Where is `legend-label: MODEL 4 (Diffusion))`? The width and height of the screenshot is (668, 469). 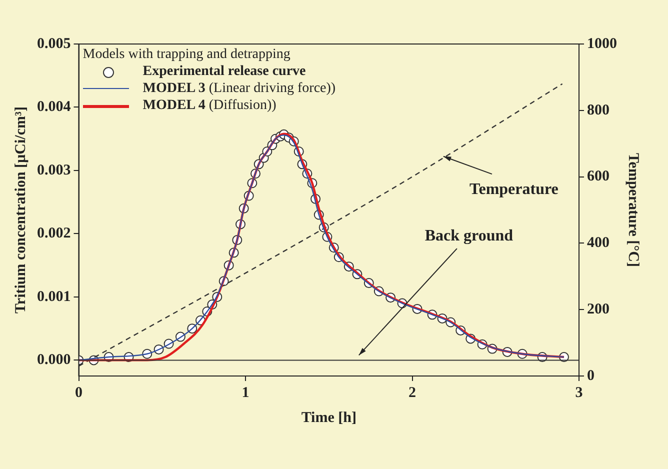 legend-label: MODEL 4 (Diffusion)) is located at coordinates (209, 105).